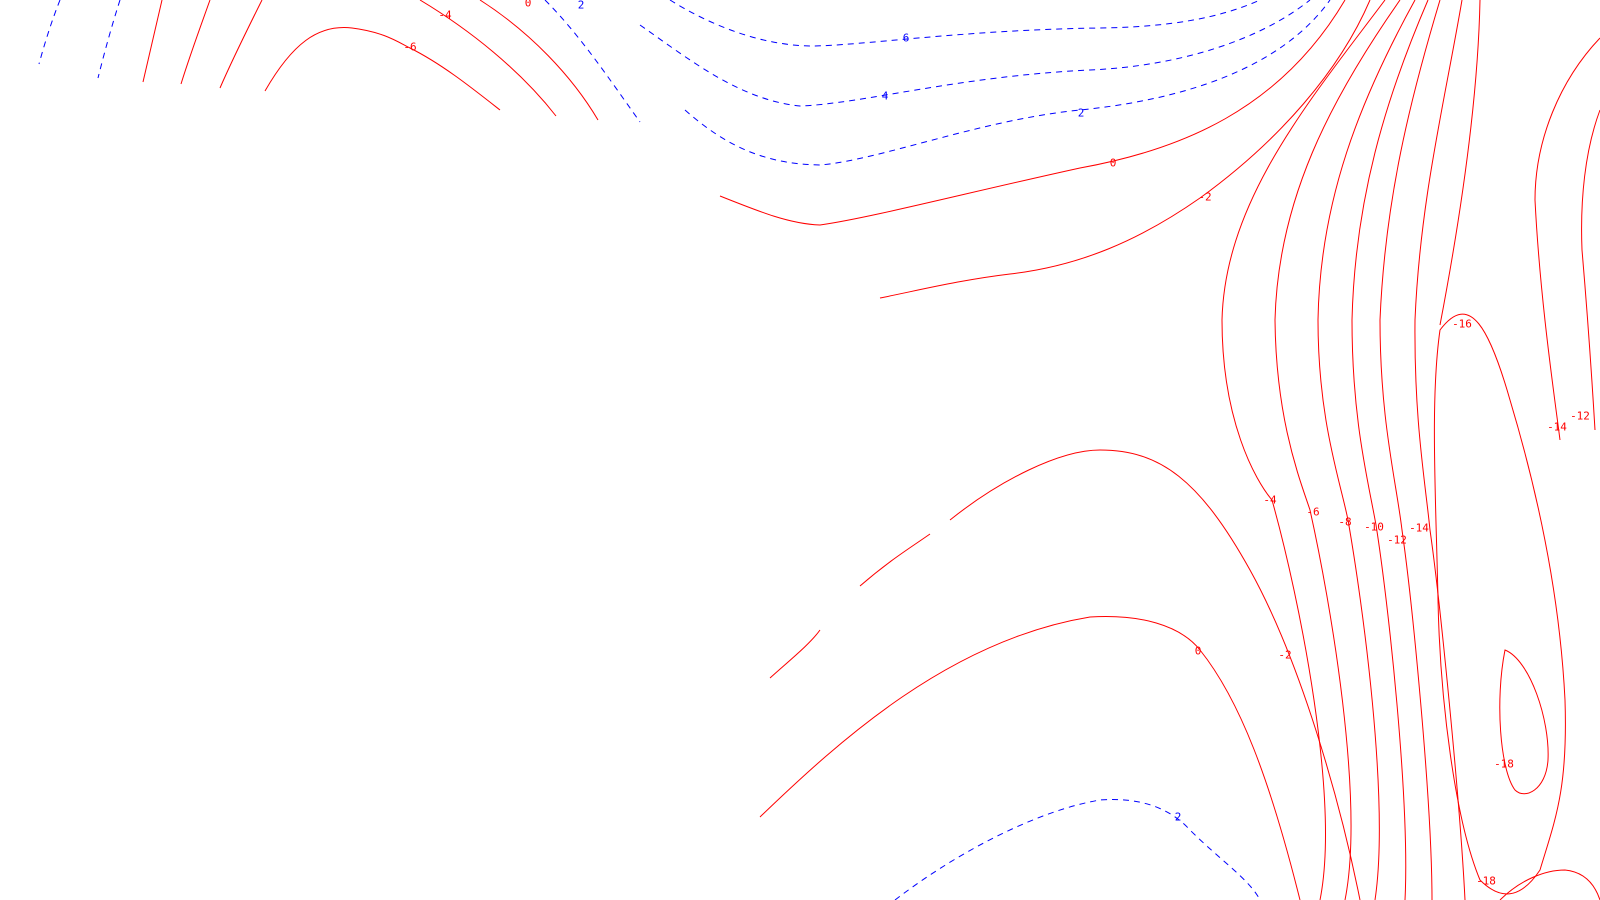  I want to click on contour-label: 6, so click(906, 38).